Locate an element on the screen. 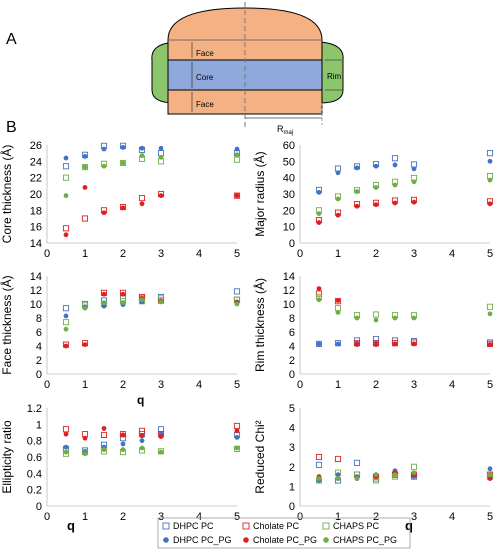 The width and height of the screenshot is (496, 550). y-tick-label: 26 is located at coordinates (36, 146).